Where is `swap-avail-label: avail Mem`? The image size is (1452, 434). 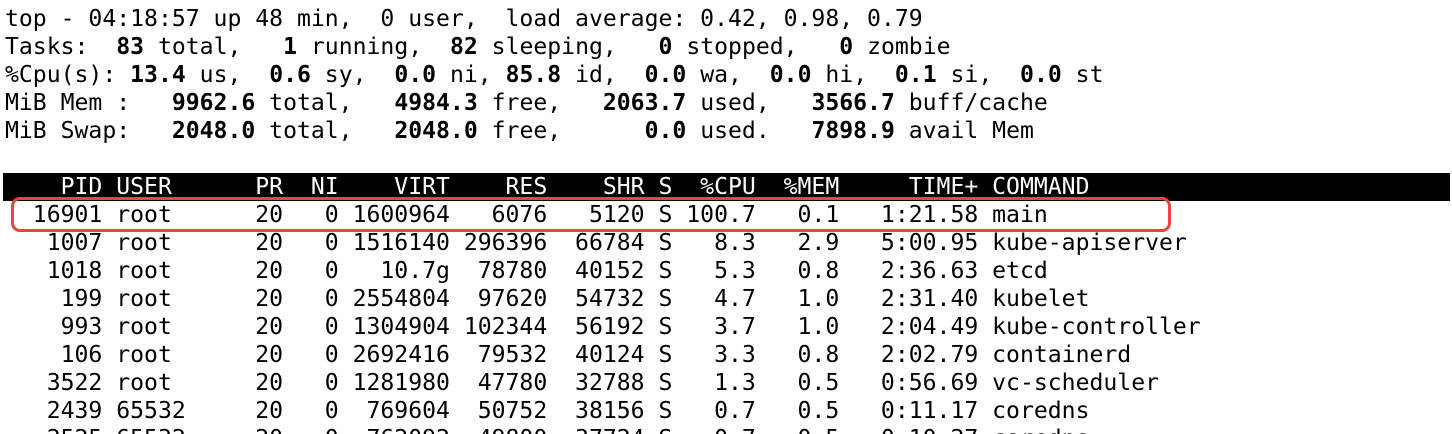 swap-avail-label: avail Mem is located at coordinates (964, 131).